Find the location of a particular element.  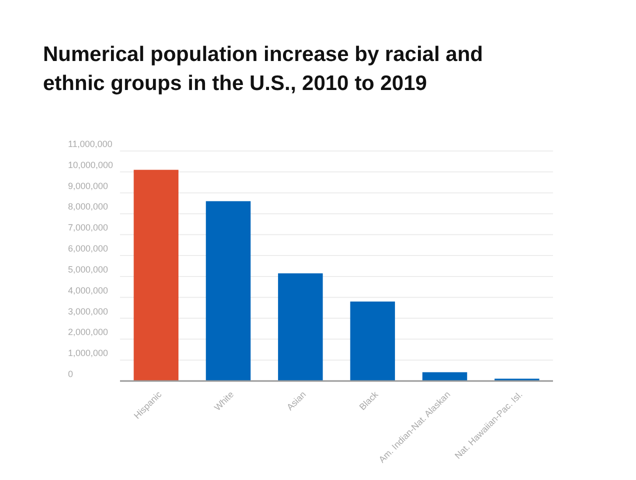

chart-title: Numerical population increase by racial and ethnic groups in the U.S., 2010 to 2019 is located at coordinates (263, 69).